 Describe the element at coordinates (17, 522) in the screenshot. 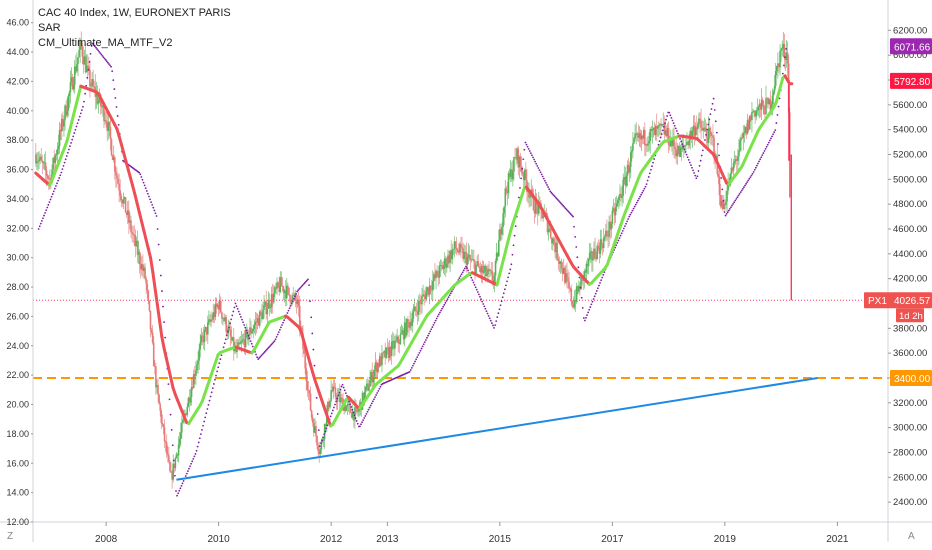

I see `left-tick-label: 12.00` at that location.